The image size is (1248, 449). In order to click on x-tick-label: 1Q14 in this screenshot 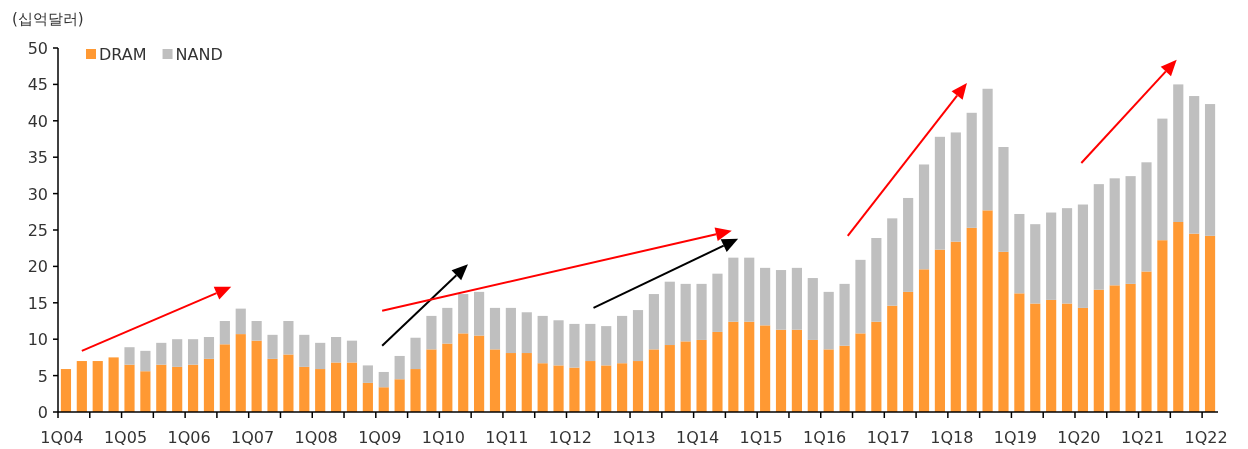, I will do `click(697, 437)`.